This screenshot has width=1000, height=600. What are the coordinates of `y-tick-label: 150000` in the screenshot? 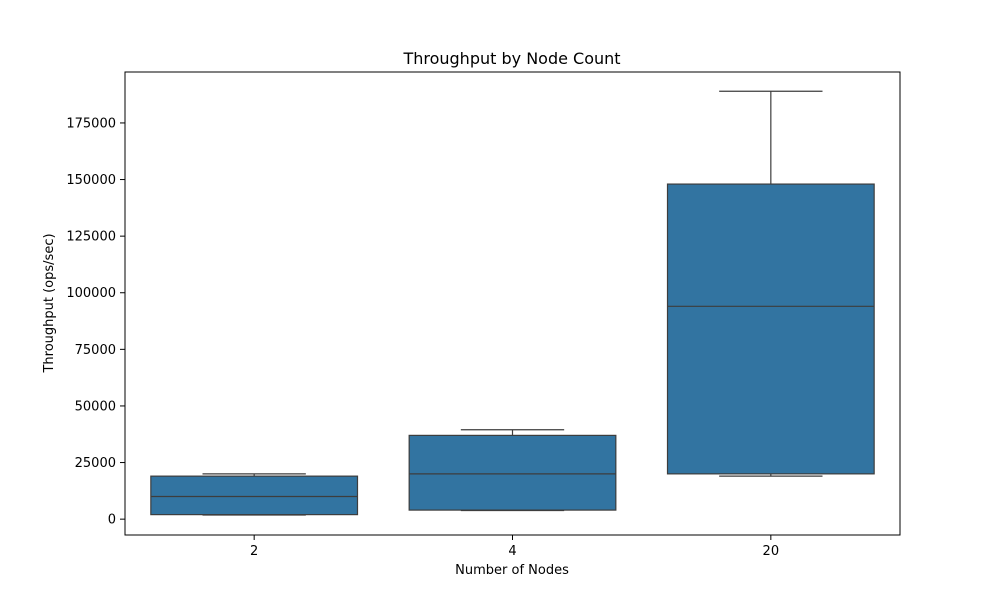 It's located at (91, 180).